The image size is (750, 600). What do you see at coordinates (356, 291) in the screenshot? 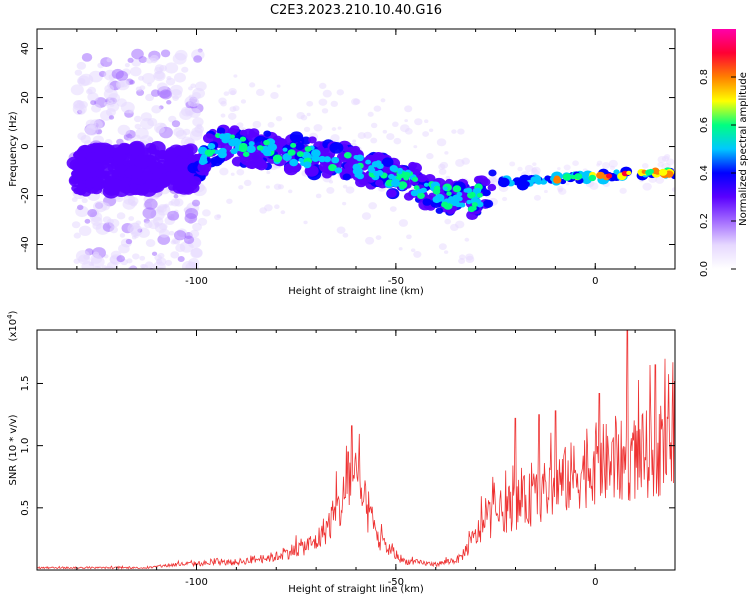
I see `spectrogram-xlabel: Height of straight line (km)` at bounding box center [356, 291].